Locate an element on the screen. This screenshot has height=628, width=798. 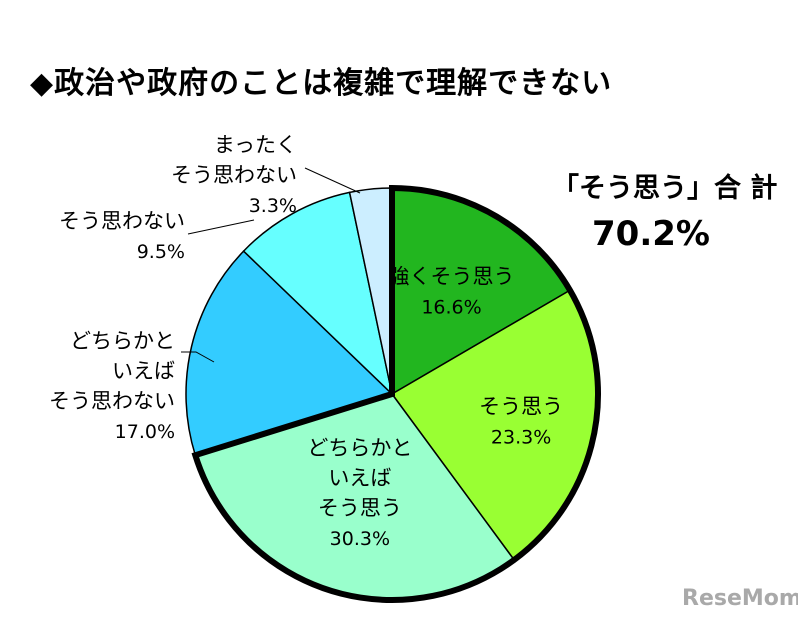
slice-name-label: まったく is located at coordinates (255, 145).